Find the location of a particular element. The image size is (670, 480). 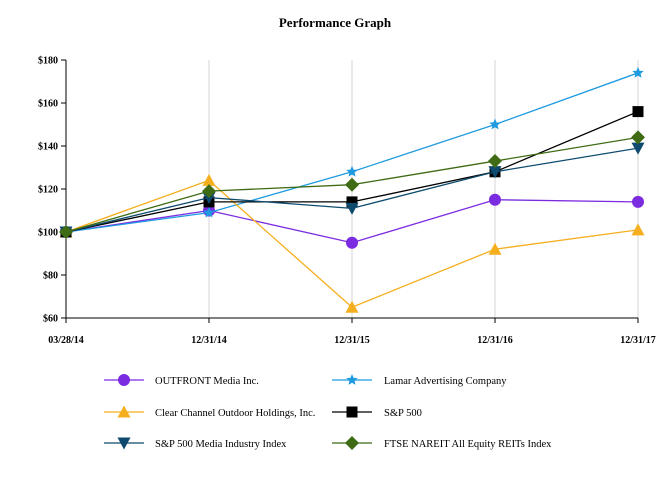

y-tick-label: $120 is located at coordinates (48, 190).